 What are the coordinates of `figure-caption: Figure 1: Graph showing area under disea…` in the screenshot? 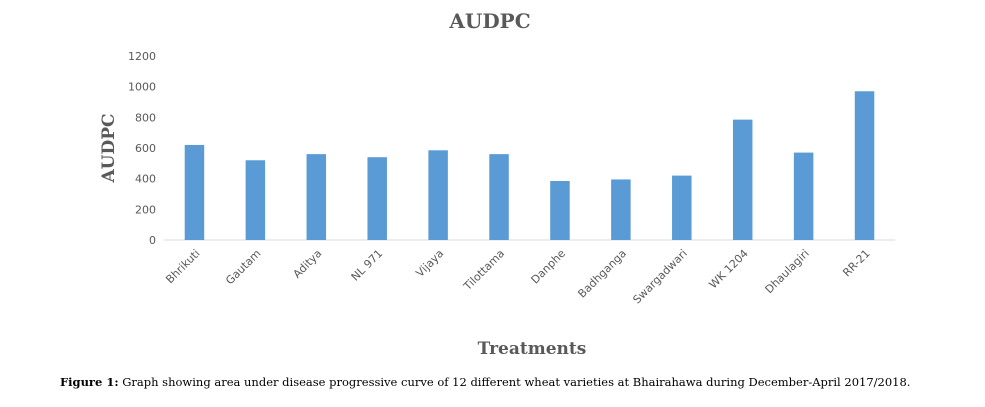 It's located at (520, 382).